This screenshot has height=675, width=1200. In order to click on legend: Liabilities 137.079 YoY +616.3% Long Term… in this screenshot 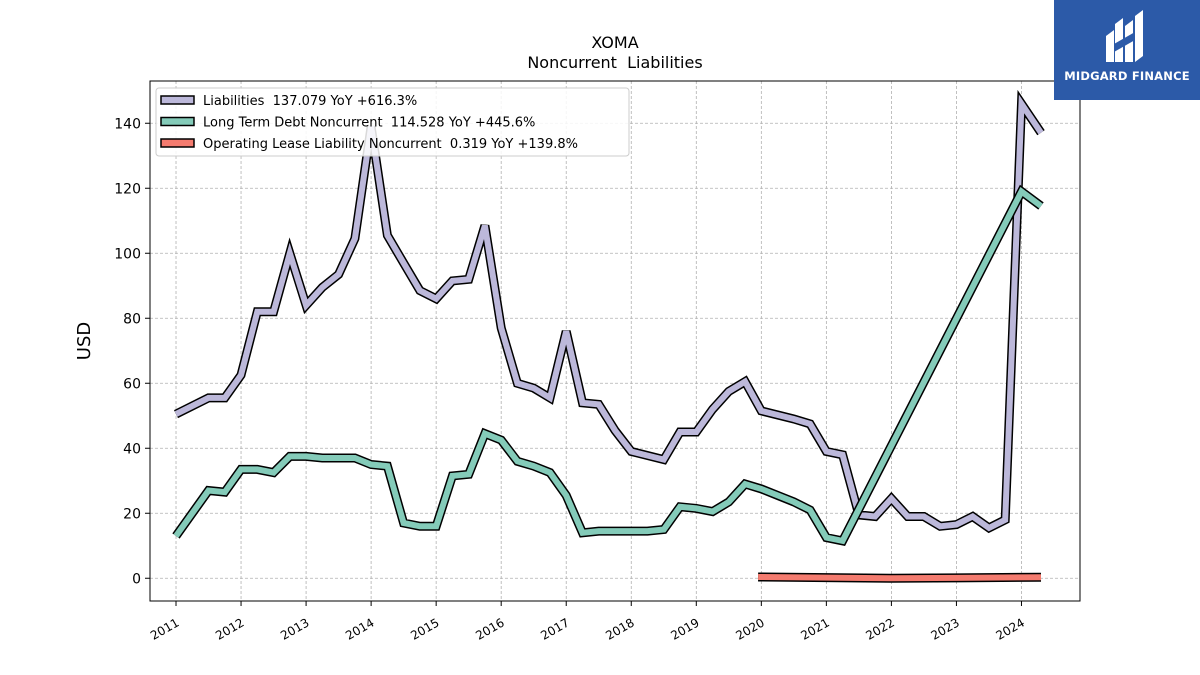, I will do `click(392, 122)`.